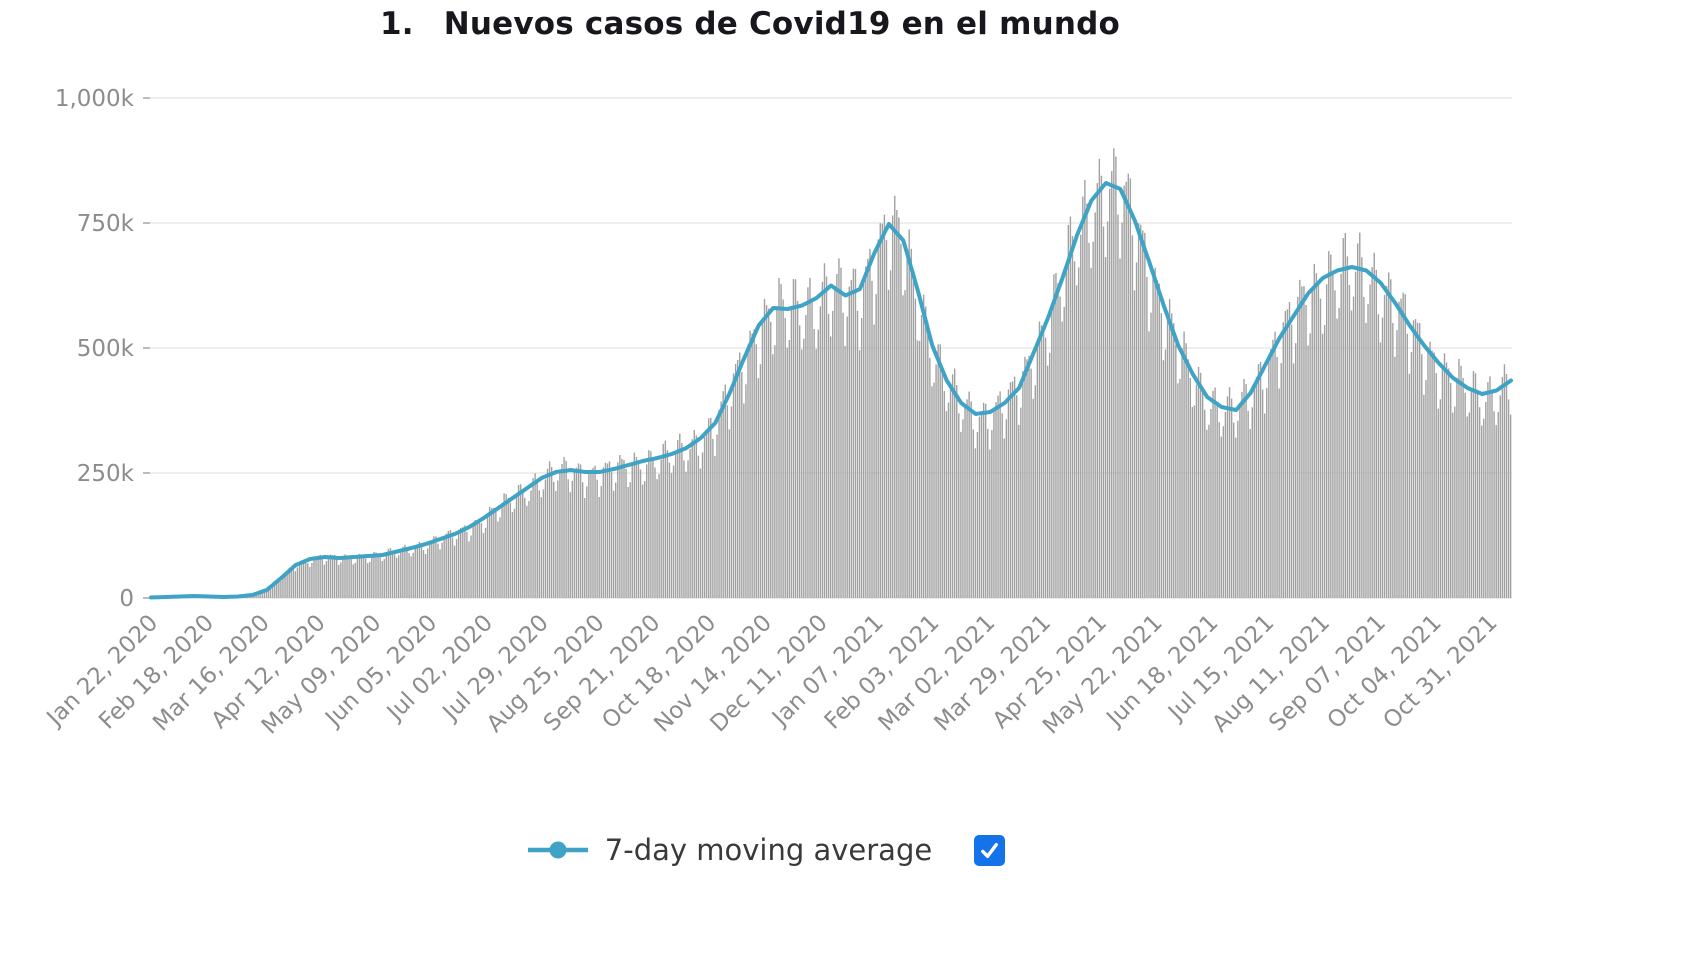 The width and height of the screenshot is (1706, 967). I want to click on svg-text: 500k, so click(106, 349).